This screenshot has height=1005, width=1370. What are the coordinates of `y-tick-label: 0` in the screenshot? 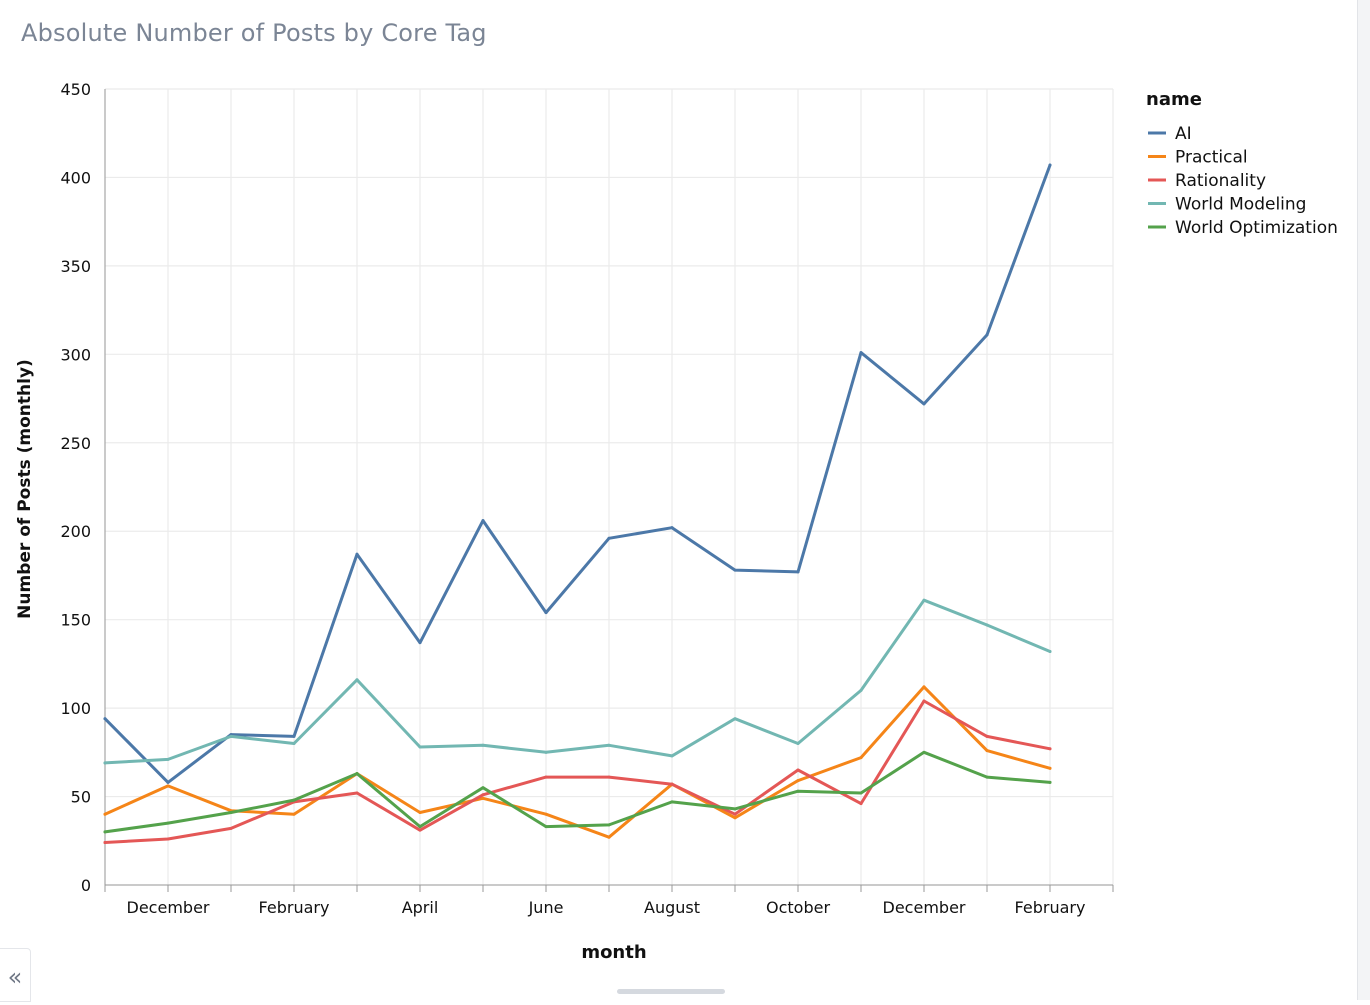 It's located at (86, 885).